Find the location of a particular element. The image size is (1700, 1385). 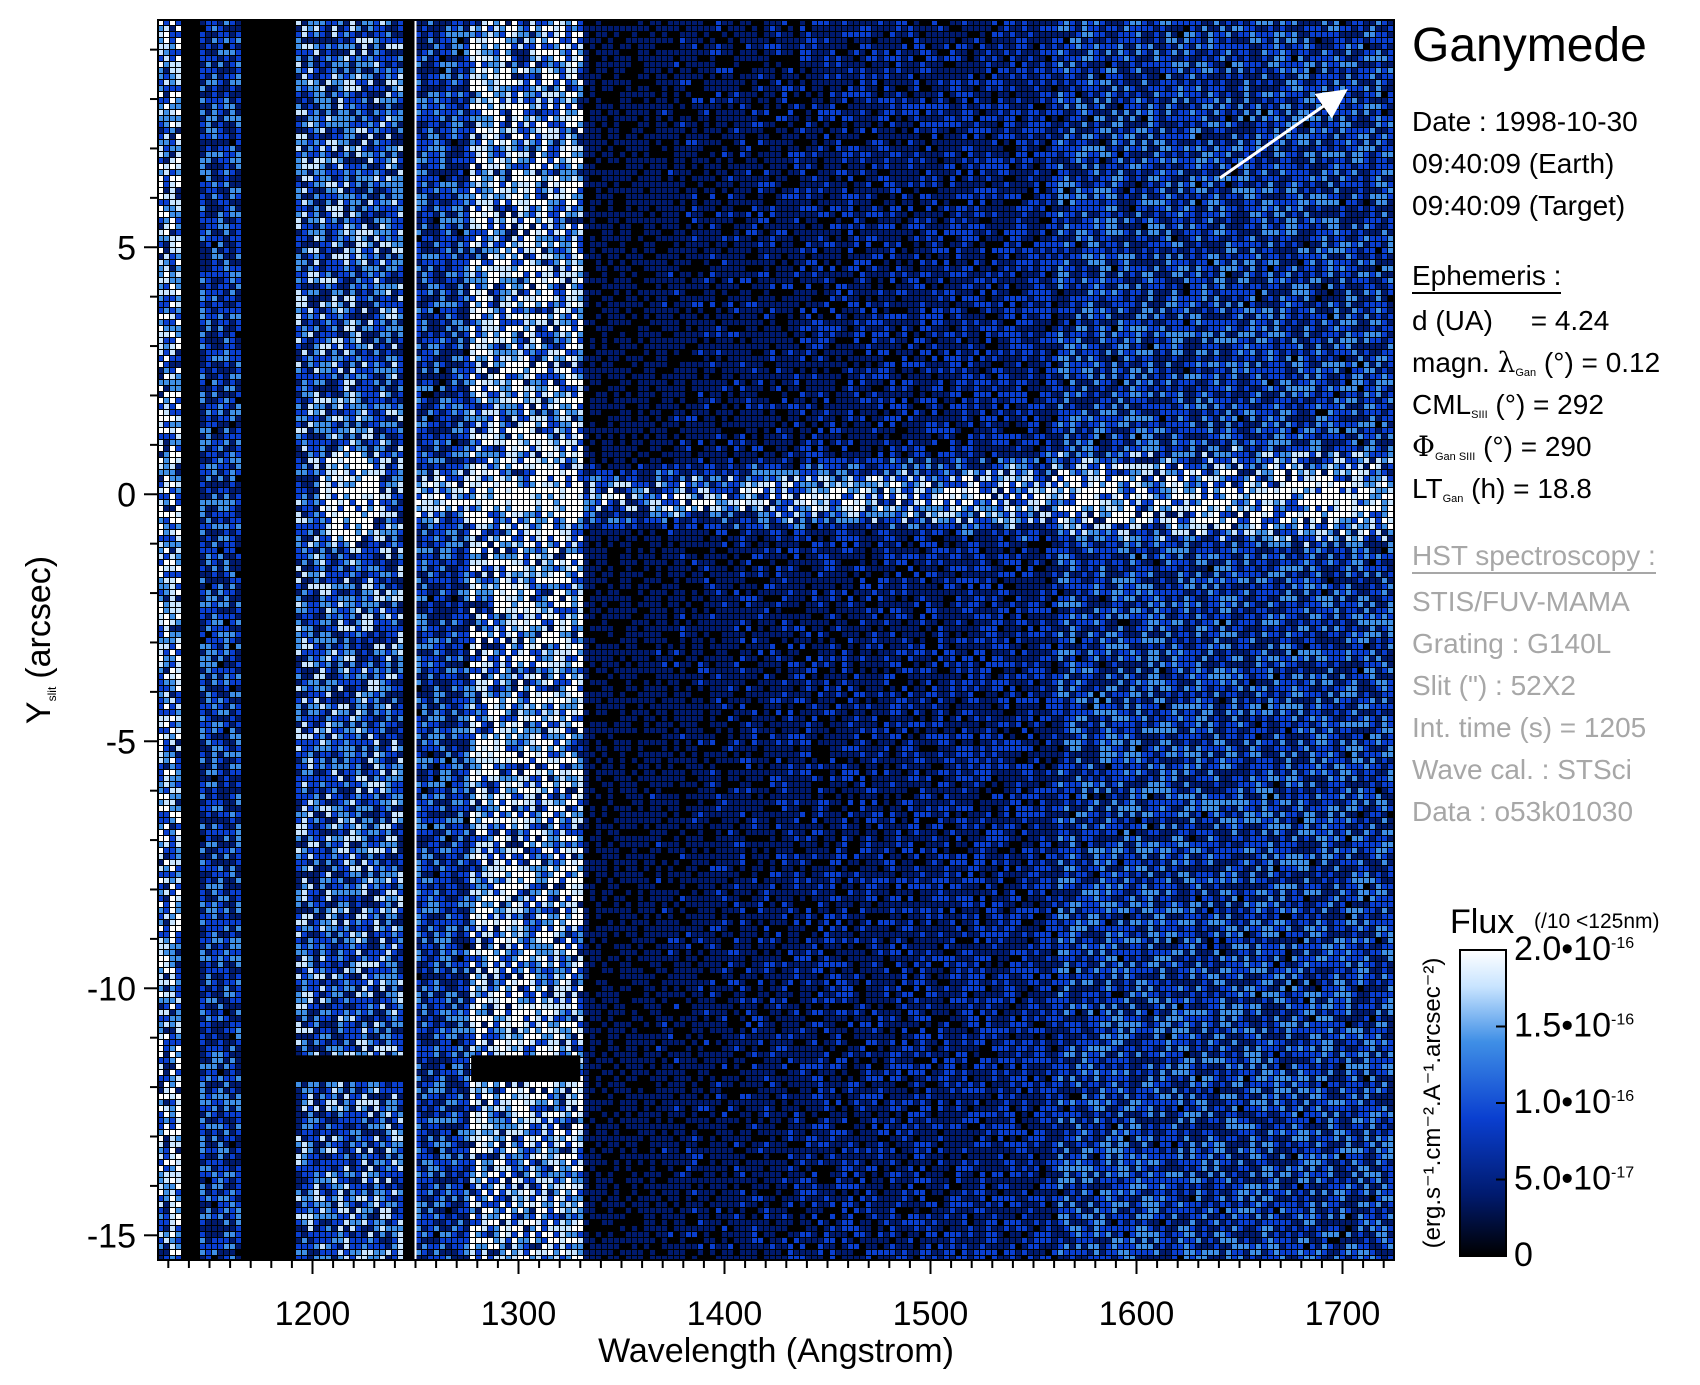

earth-time-line: 09:40:09 (Earth) is located at coordinates (1525, 171).